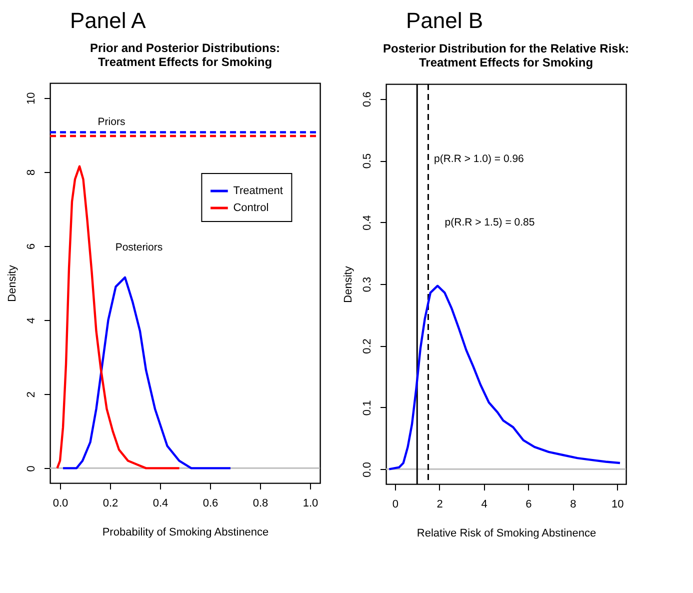 Image resolution: width=693 pixels, height=593 pixels. Describe the element at coordinates (368, 346) in the screenshot. I see `y-tick-label: 0.2` at that location.